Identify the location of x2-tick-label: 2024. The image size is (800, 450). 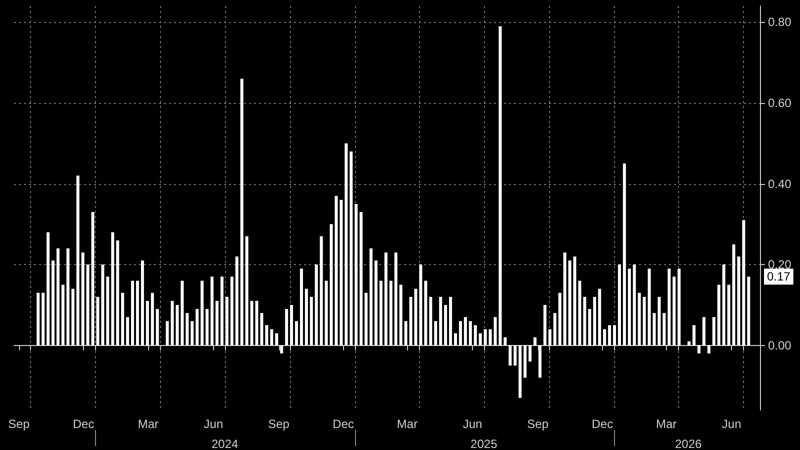
(224, 443).